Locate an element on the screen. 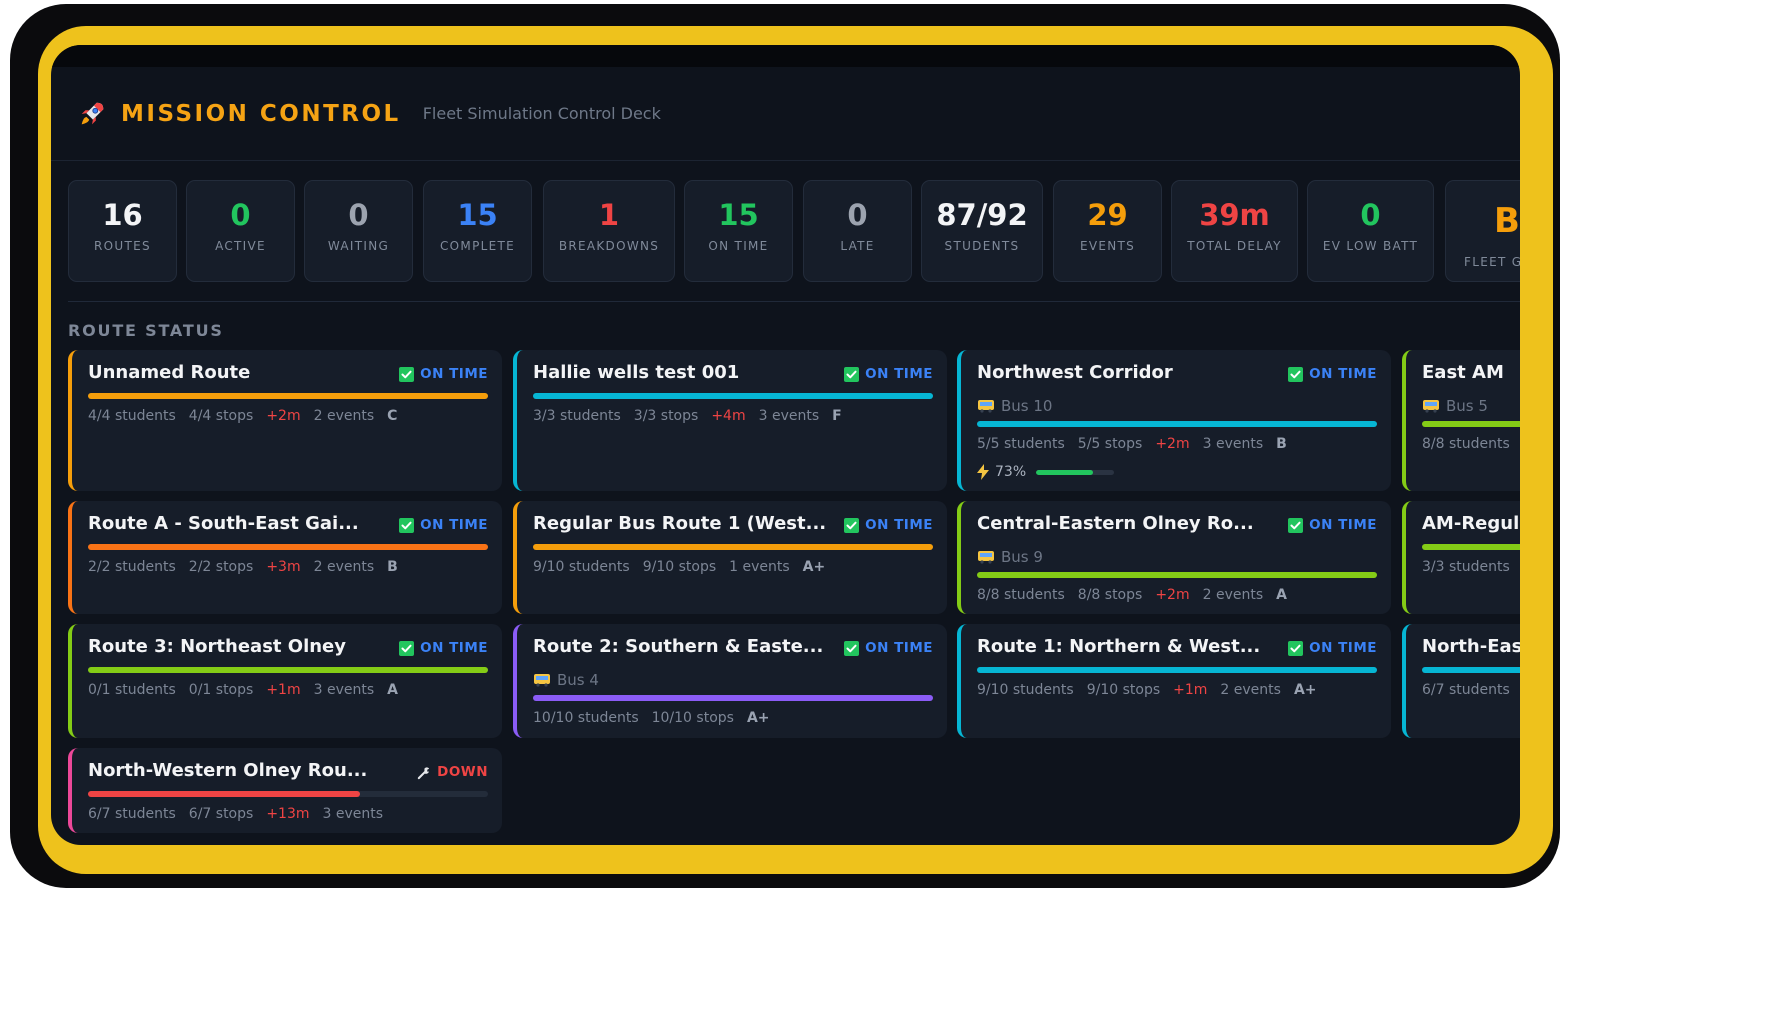  bus-label: Bus 10 is located at coordinates (1027, 406).